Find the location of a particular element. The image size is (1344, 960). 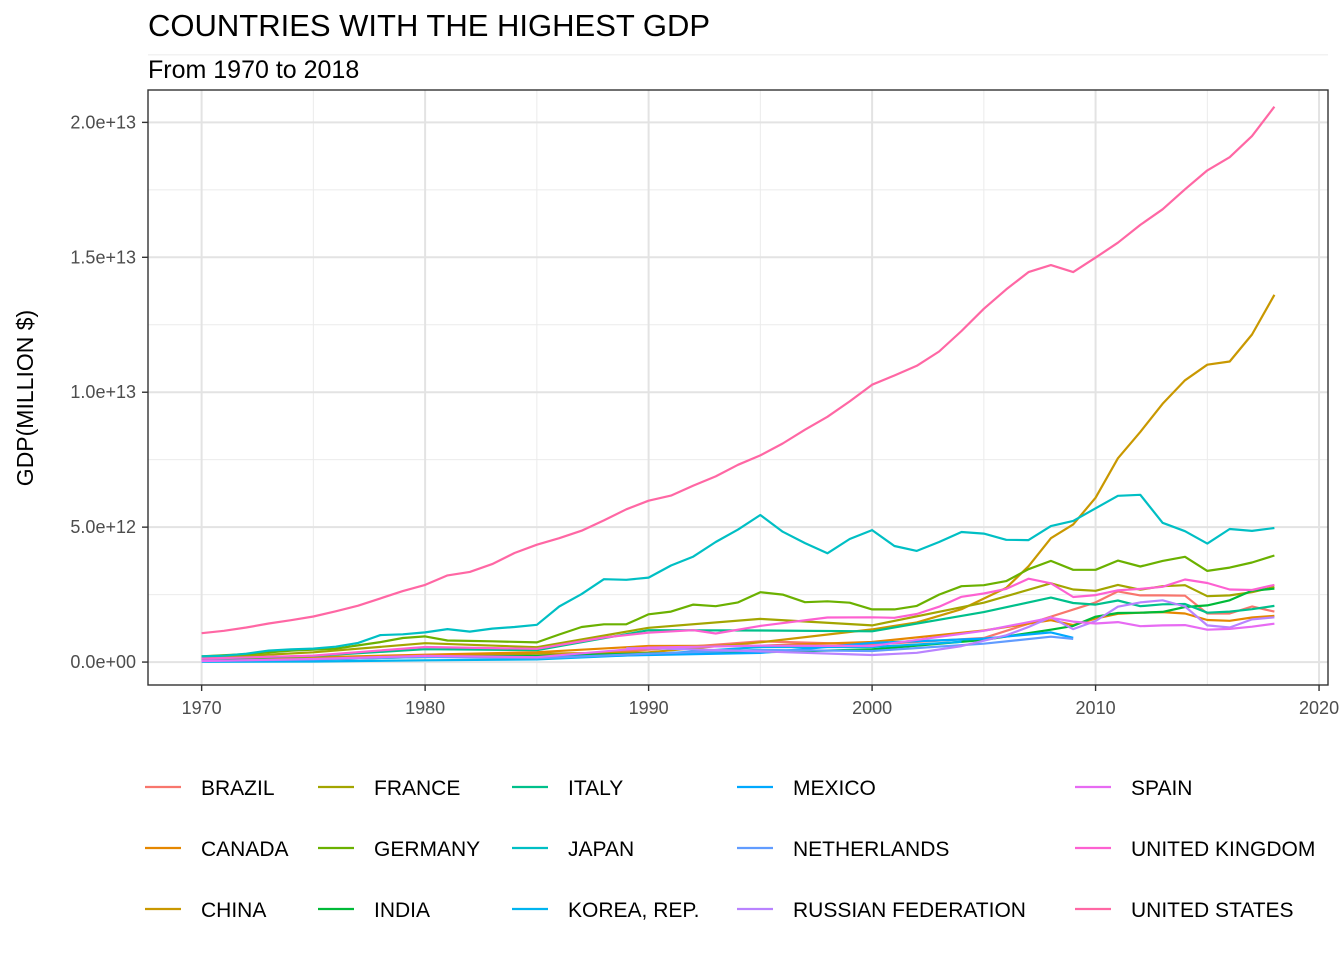

series-line-india is located at coordinates (738, 624).